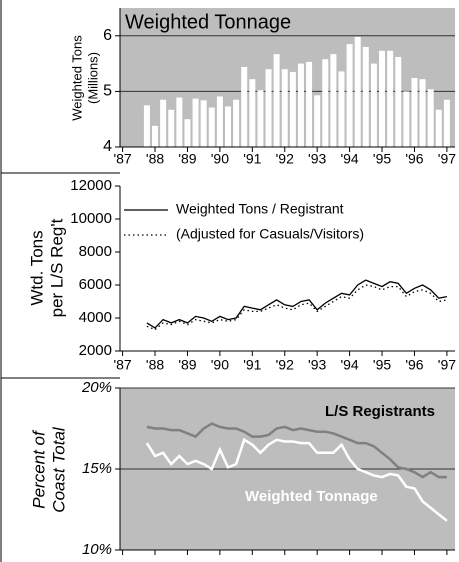  What do you see at coordinates (270, 234) in the screenshot?
I see `legend-label: (Adjusted for Casuals/Visitors)` at bounding box center [270, 234].